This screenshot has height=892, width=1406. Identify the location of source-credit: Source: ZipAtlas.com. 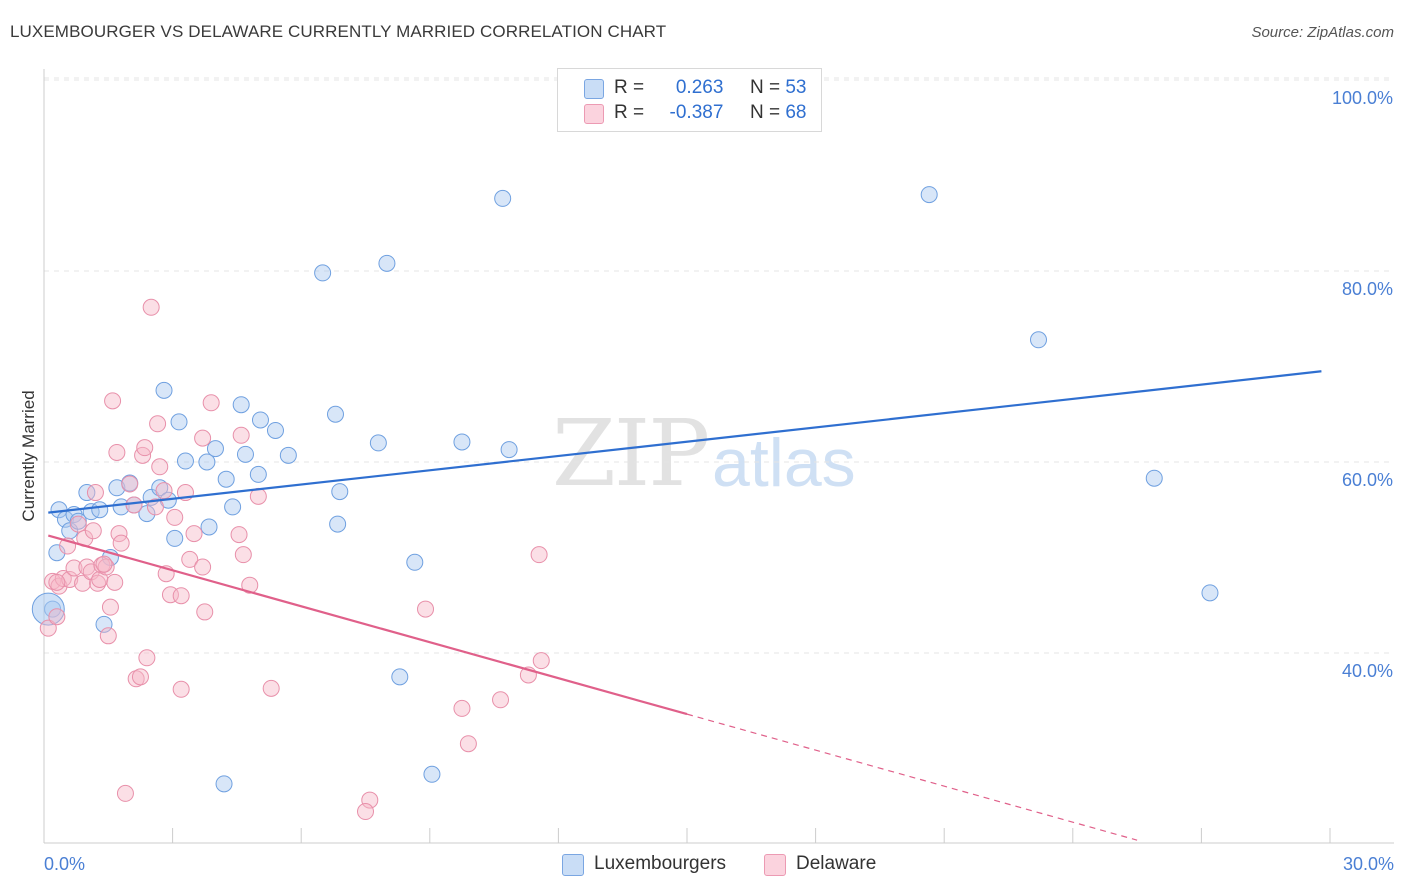
(1322, 32).